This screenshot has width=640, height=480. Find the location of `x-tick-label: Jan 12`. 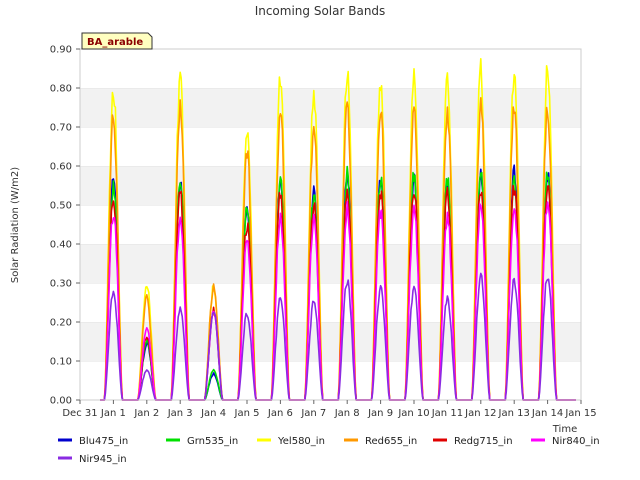

x-tick-label: Jan 12 is located at coordinates (480, 413).